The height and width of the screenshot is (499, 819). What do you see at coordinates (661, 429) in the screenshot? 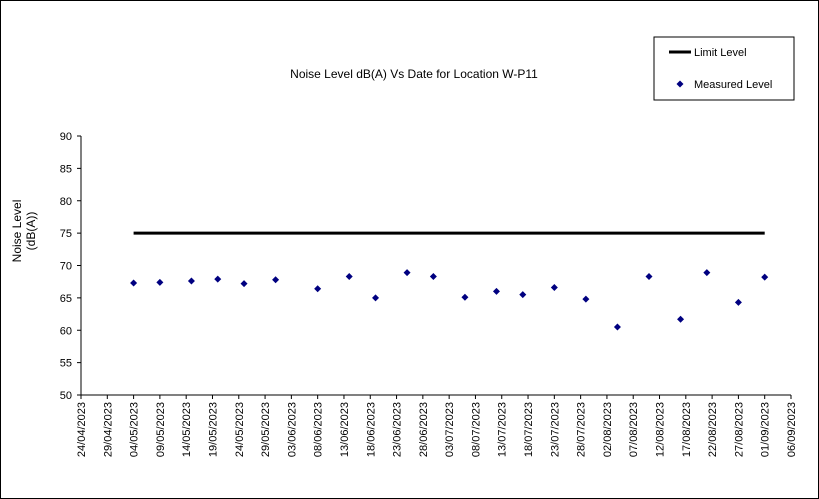
I see `x-tick-label: 12/08/2023` at bounding box center [661, 429].